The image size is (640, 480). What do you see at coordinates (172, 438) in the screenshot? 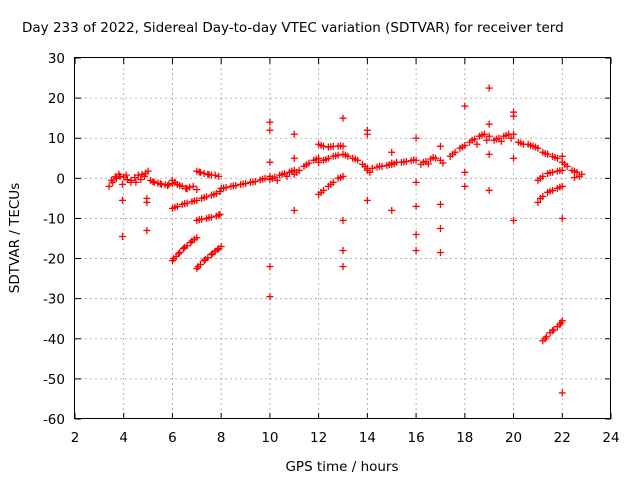
I see `x-tick-label: 6` at bounding box center [172, 438].